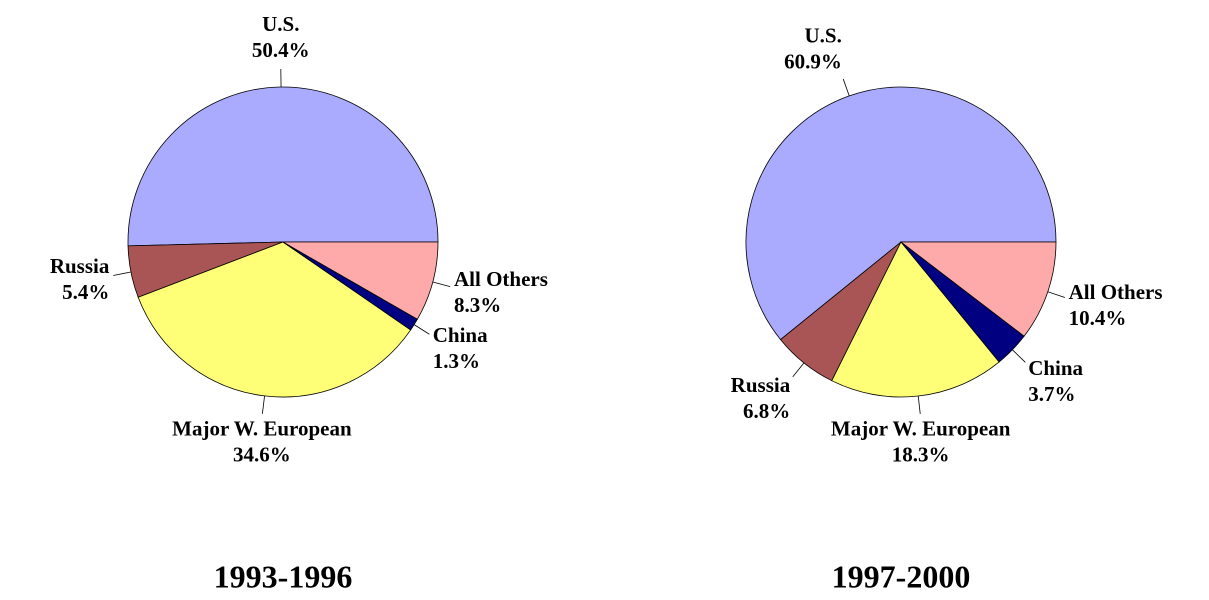 The image size is (1209, 600). What do you see at coordinates (283, 576) in the screenshot?
I see `chart-title: 1993-1996` at bounding box center [283, 576].